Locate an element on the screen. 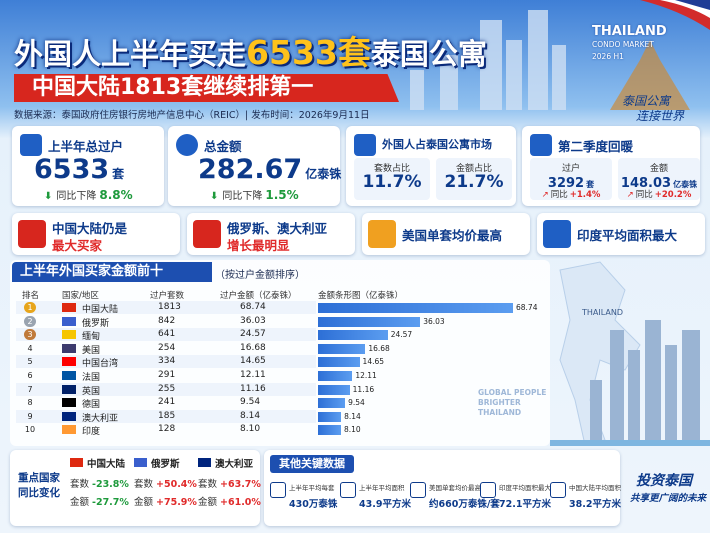 Image resolution: width=710 pixels, height=533 pixels. key-value: 约660万泰铢/套 is located at coordinates (464, 504).